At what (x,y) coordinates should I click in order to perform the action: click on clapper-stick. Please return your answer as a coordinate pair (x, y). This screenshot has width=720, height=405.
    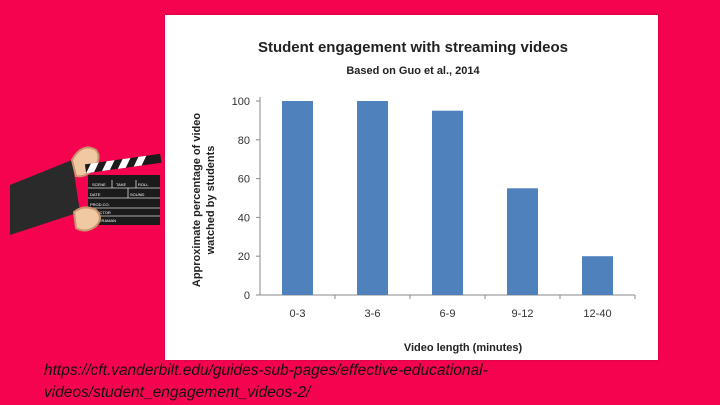
    Looking at the image, I should click on (123, 163).